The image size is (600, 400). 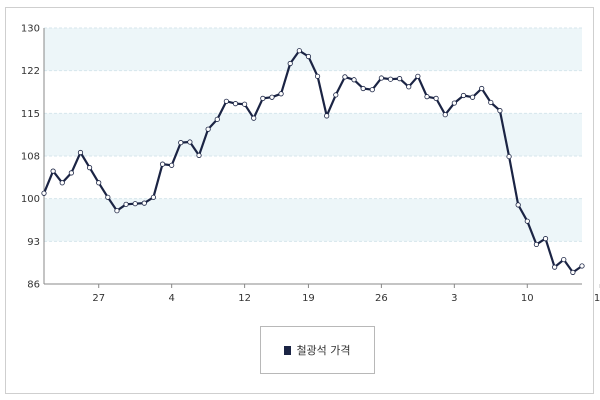 What do you see at coordinates (346, 294) in the screenshot?
I see `x-axis-ticks: 274121926310172431716` at bounding box center [346, 294].